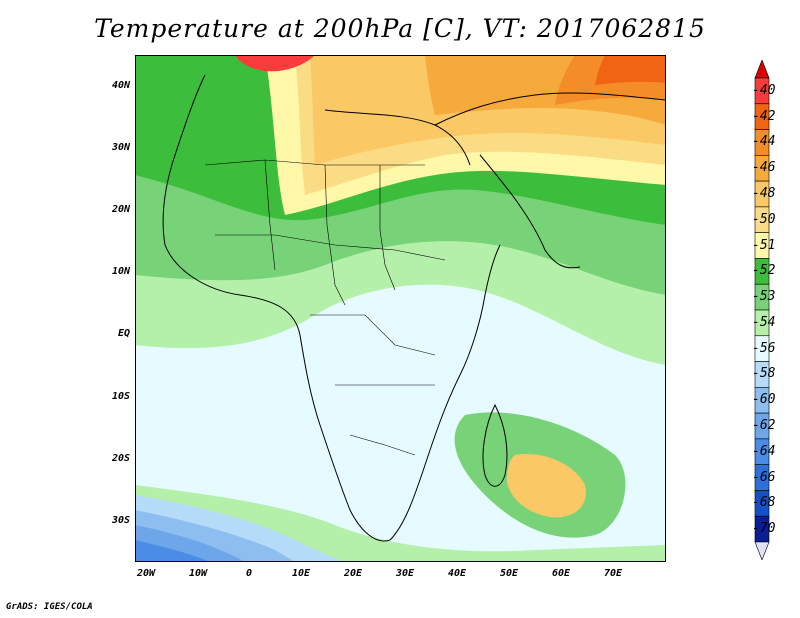 The width and height of the screenshot is (800, 618). Describe the element at coordinates (764, 425) in the screenshot. I see `colorbar-label: -62` at that location.